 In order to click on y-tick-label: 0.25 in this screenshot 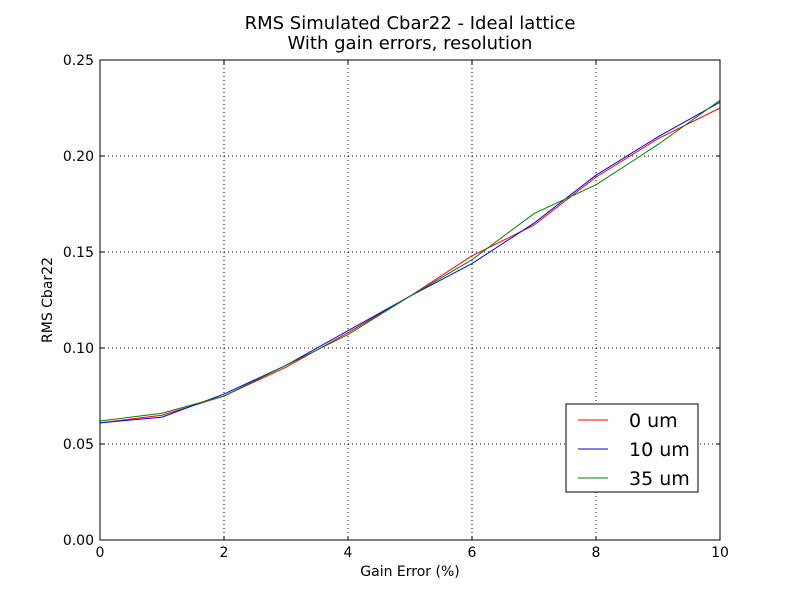, I will do `click(78, 61)`.